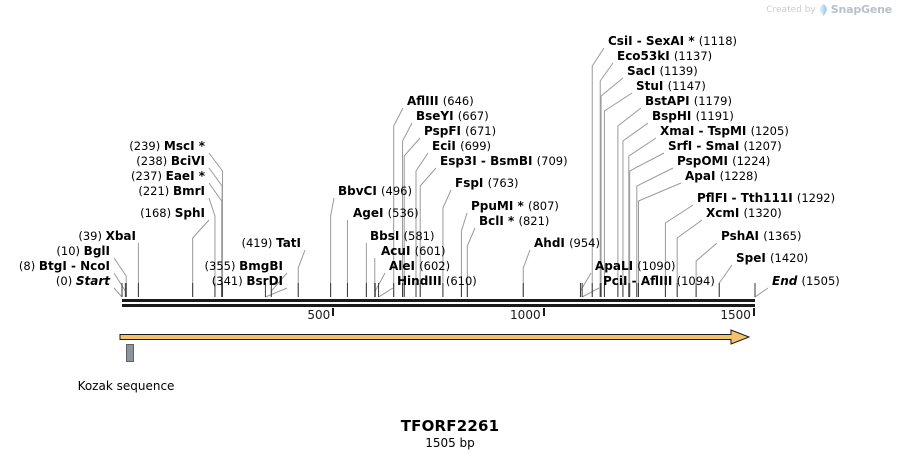 This screenshot has width=900, height=456. I want to click on site-position: (1505), so click(820, 281).